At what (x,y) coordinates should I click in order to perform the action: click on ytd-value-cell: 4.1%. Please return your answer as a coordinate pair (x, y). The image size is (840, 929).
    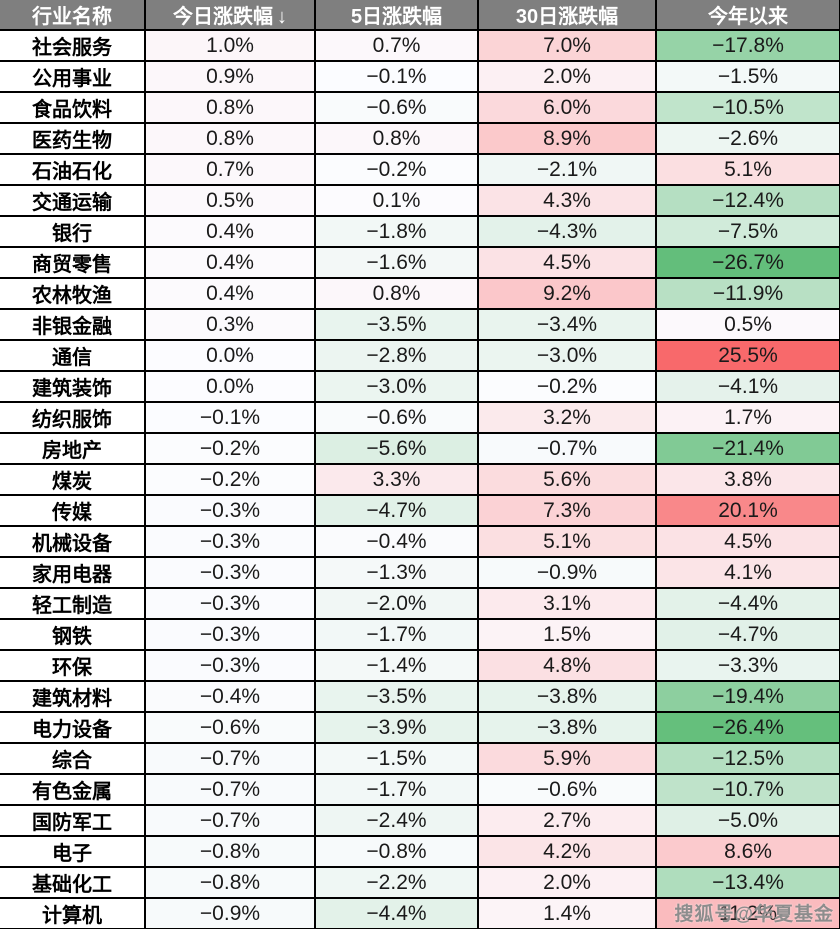
    Looking at the image, I should click on (747, 572).